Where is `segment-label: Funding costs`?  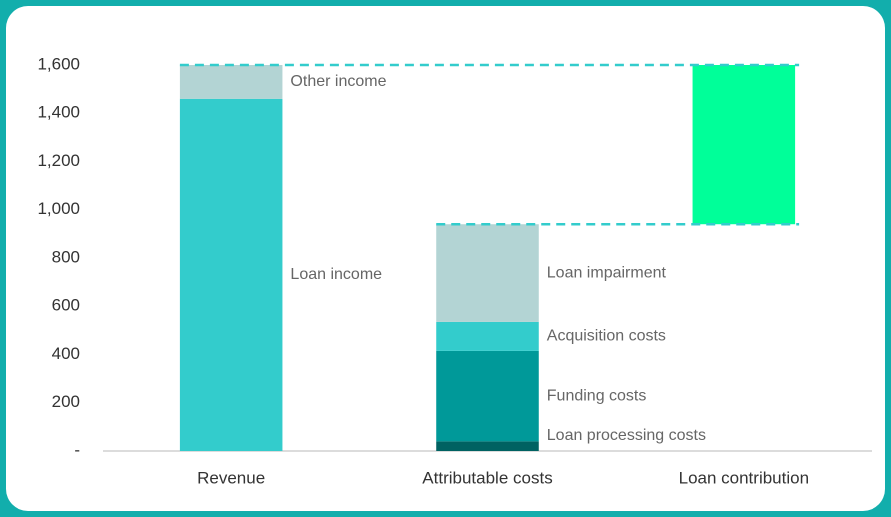 segment-label: Funding costs is located at coordinates (597, 395).